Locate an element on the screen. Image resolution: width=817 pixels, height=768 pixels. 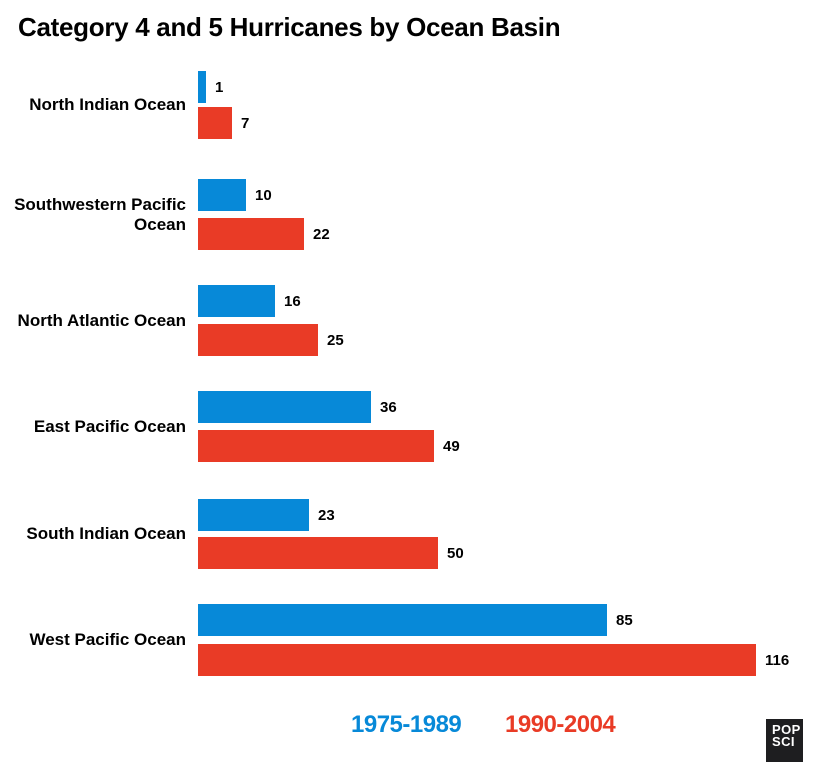
value-label: 1 is located at coordinates (219, 87).